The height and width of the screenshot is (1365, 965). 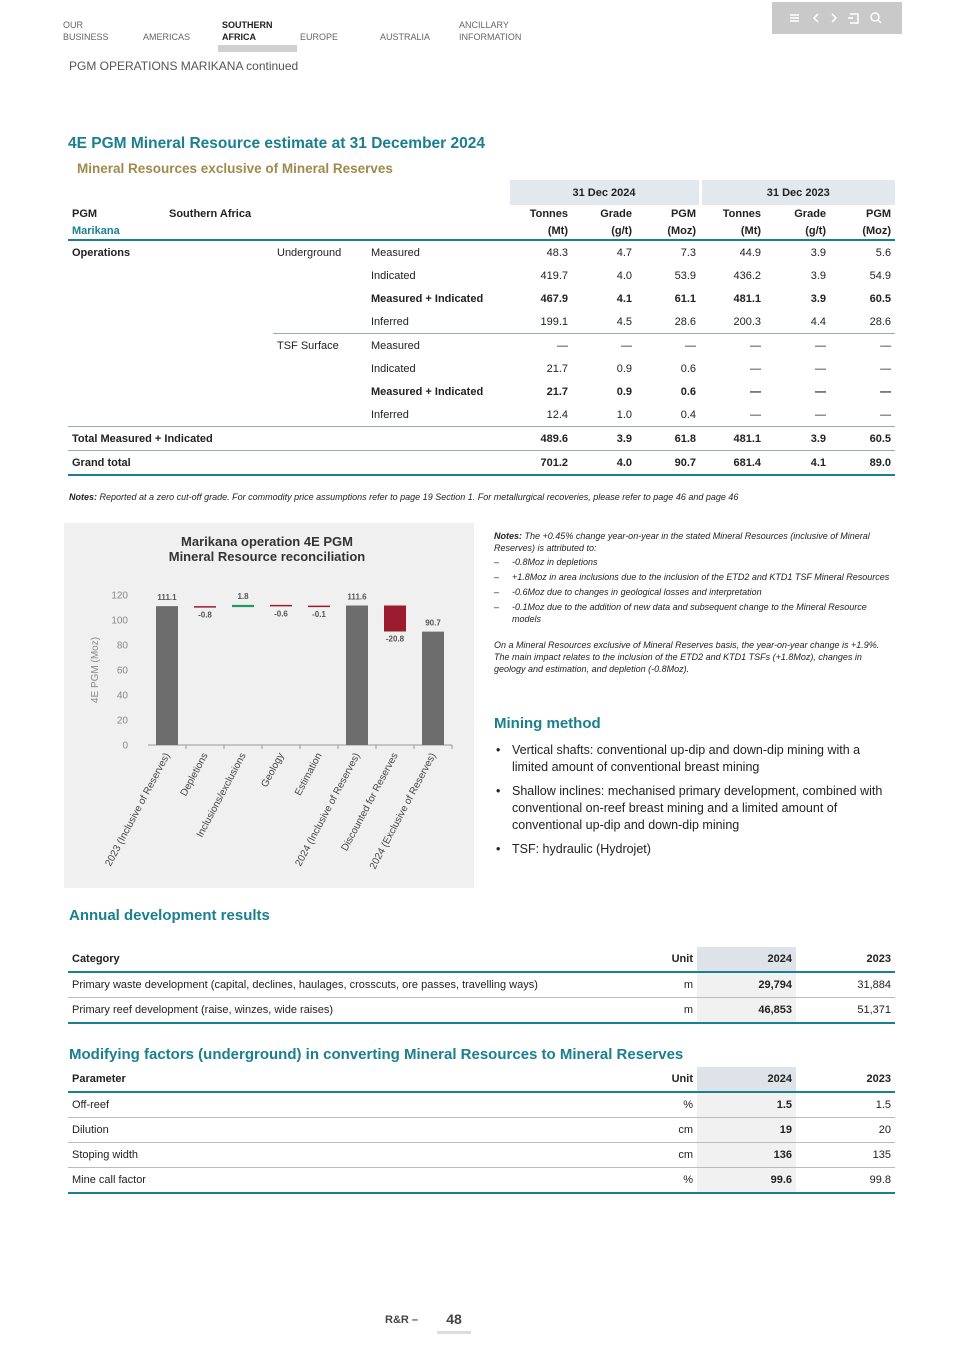 What do you see at coordinates (880, 275) in the screenshot?
I see `table-cell: 54.9` at bounding box center [880, 275].